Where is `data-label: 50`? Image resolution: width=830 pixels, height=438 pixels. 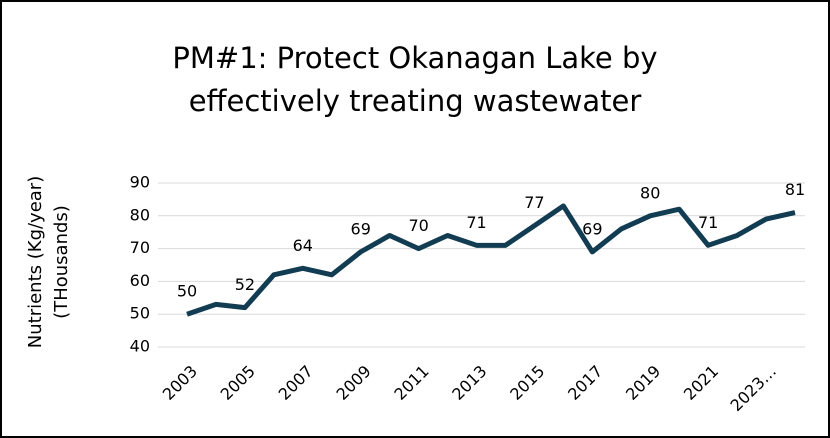 data-label: 50 is located at coordinates (187, 291).